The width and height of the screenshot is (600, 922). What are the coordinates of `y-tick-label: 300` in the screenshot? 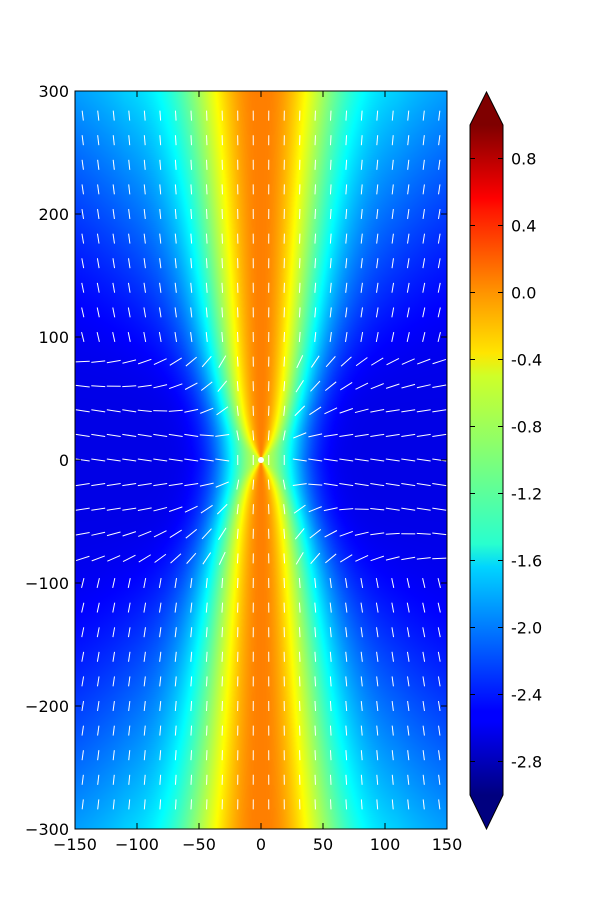 It's located at (53, 91).